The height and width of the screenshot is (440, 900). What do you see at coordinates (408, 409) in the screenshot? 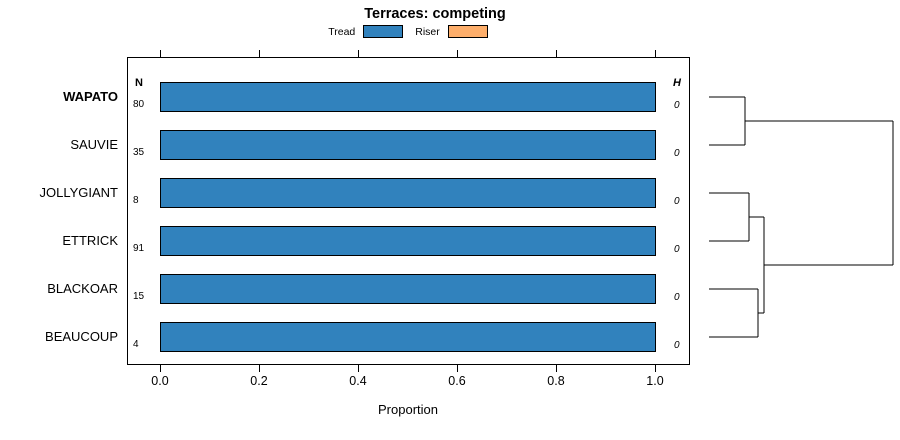
I see `x-axis-label: Proportion` at bounding box center [408, 409].